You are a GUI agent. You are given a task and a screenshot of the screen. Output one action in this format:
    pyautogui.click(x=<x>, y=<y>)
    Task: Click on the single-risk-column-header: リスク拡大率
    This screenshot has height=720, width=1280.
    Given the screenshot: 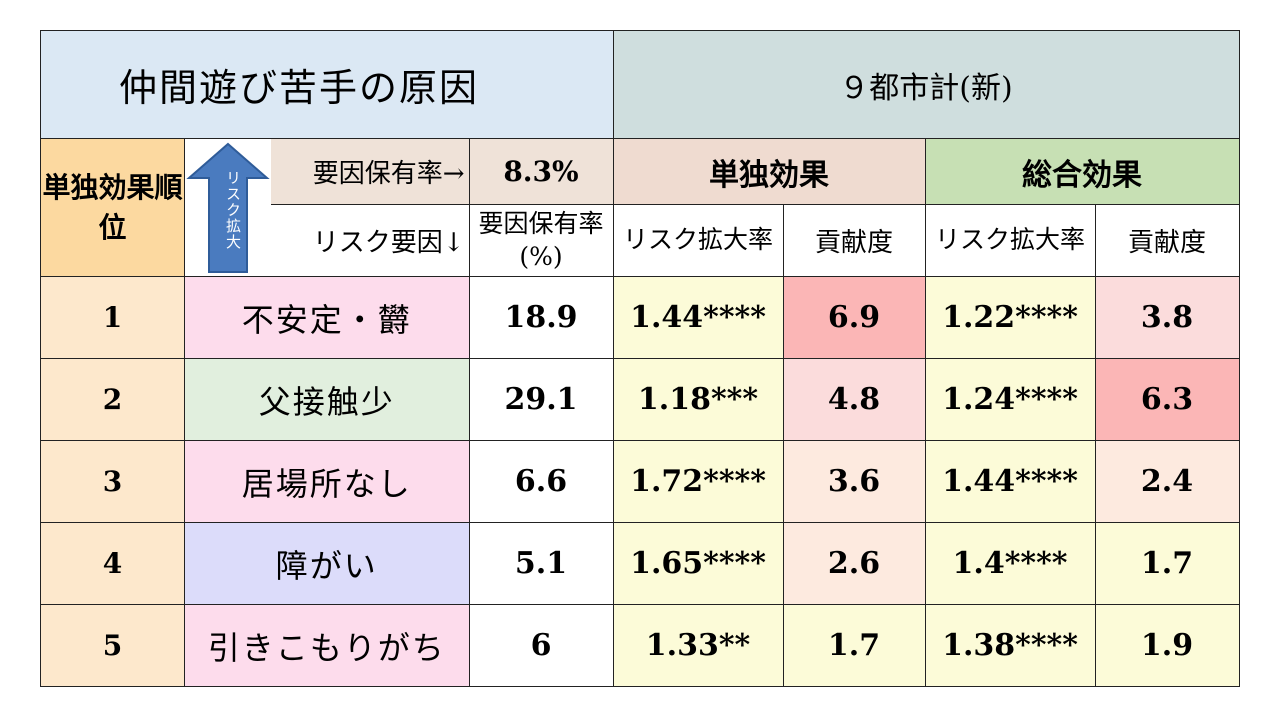 What is the action you would take?
    pyautogui.click(x=698, y=240)
    